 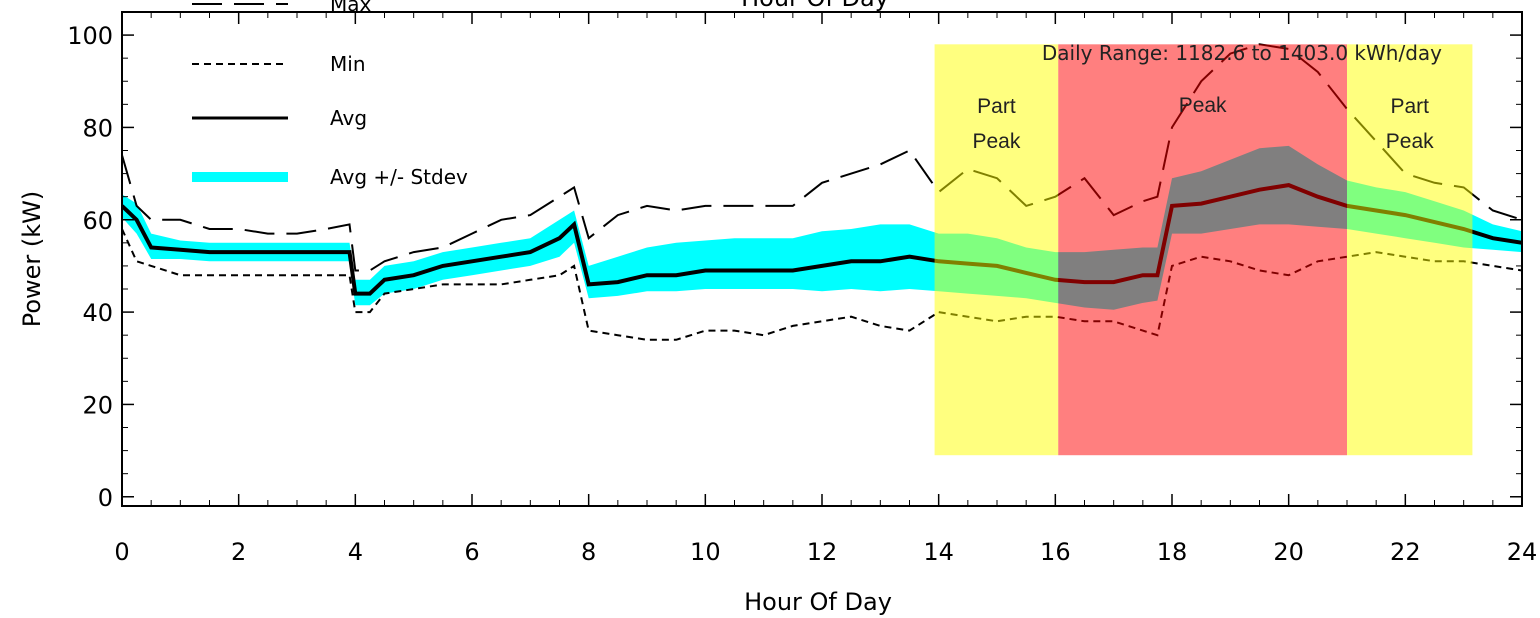 What do you see at coordinates (471, 552) in the screenshot?
I see `x-tick-label-6: 6` at bounding box center [471, 552].